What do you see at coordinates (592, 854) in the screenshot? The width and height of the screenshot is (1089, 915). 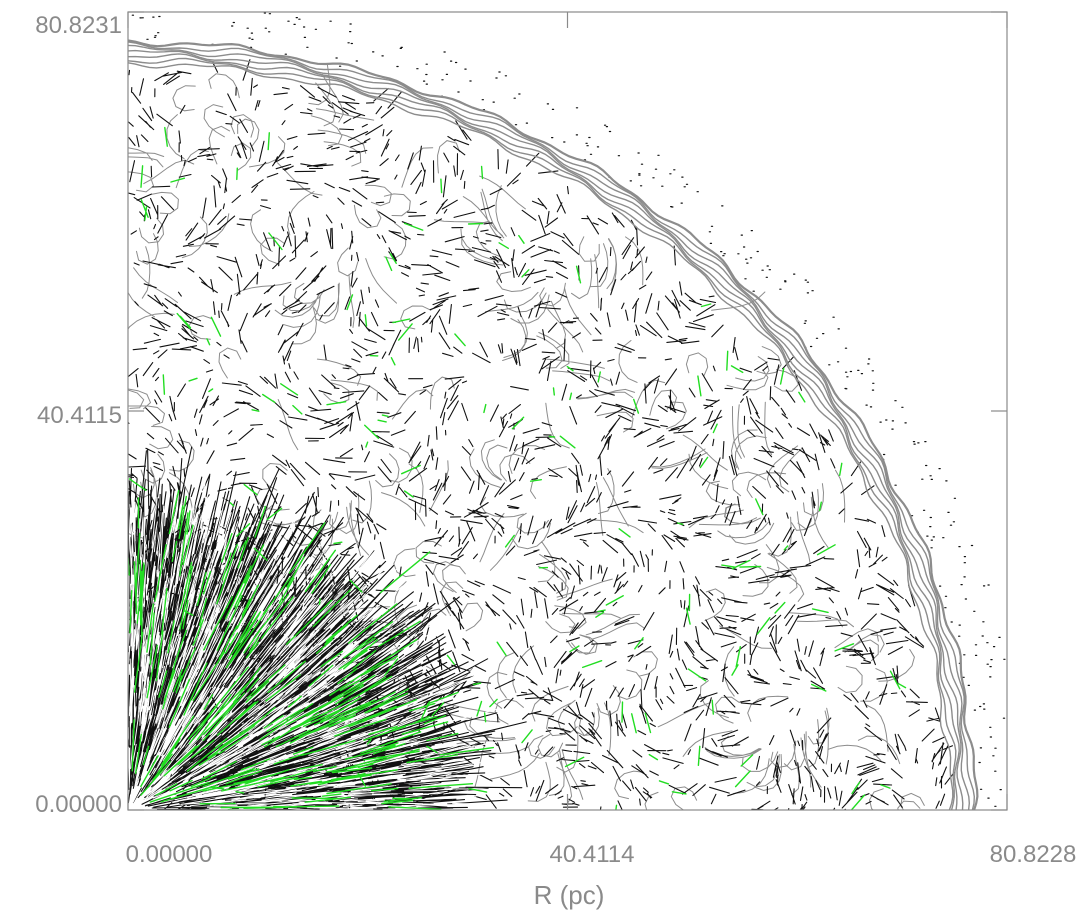 I see `x-tick-label-middle: 40.4114` at bounding box center [592, 854].